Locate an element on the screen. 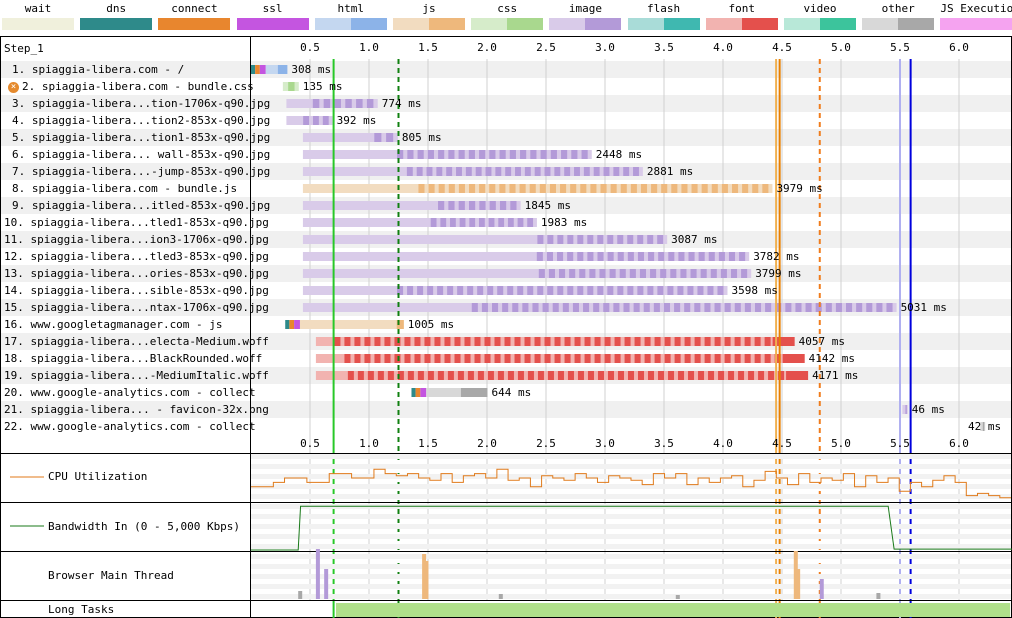 The image size is (1012, 618). request-row-label: 16. www.googletagmanager.com - js is located at coordinates (113, 324).